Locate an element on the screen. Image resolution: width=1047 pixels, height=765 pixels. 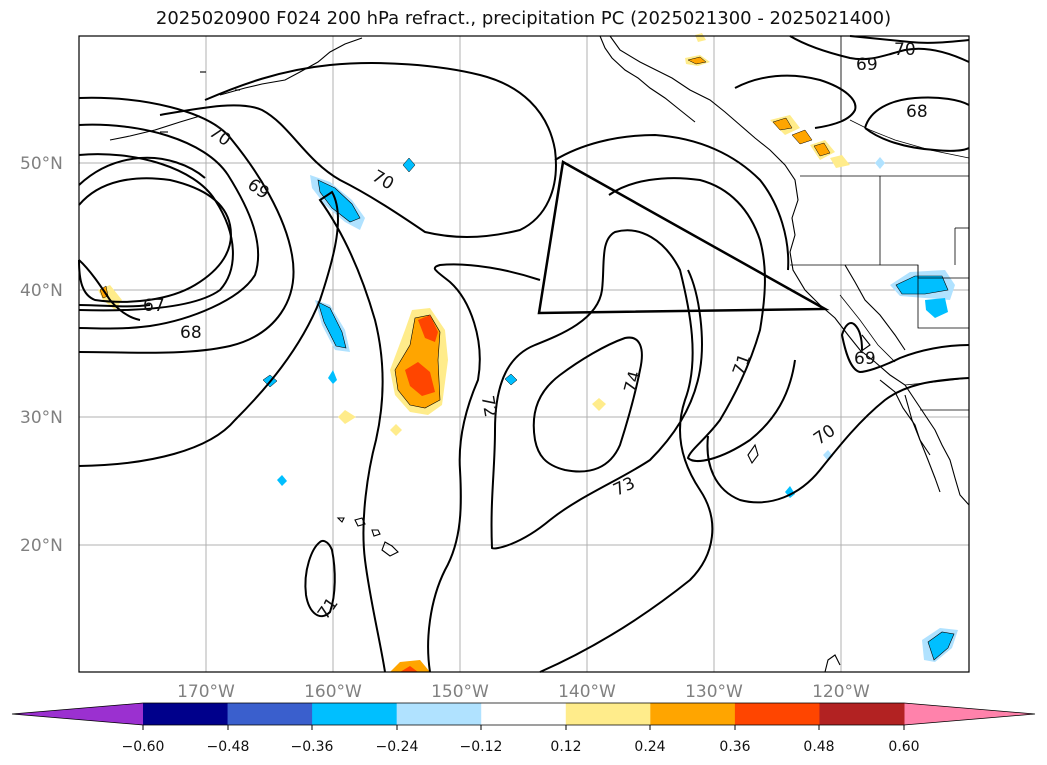
lon-label: 140°W is located at coordinates (587, 692).